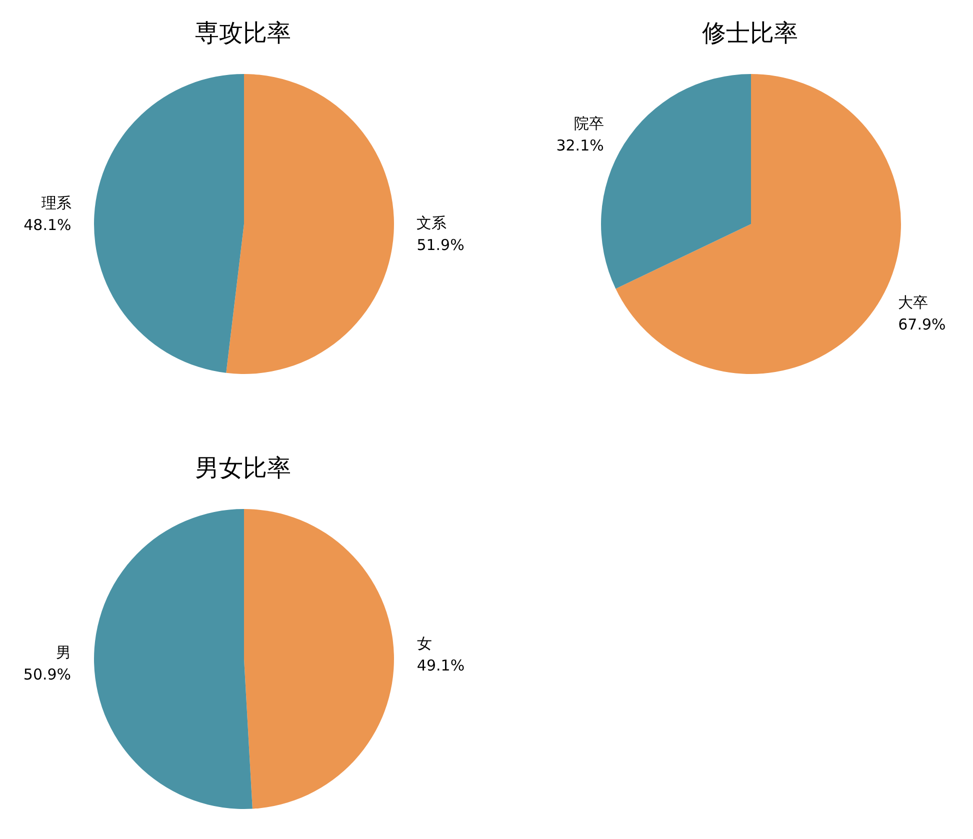  I want to click on data-label: 32.1%, so click(580, 145).